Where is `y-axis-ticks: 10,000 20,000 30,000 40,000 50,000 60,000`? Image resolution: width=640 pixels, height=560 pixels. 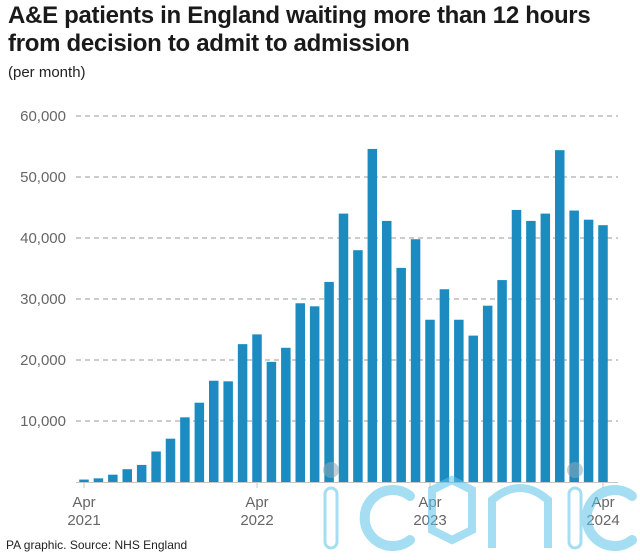
y-axis-ticks: 10,000 20,000 30,000 40,000 50,000 60,000 is located at coordinates (43, 269).